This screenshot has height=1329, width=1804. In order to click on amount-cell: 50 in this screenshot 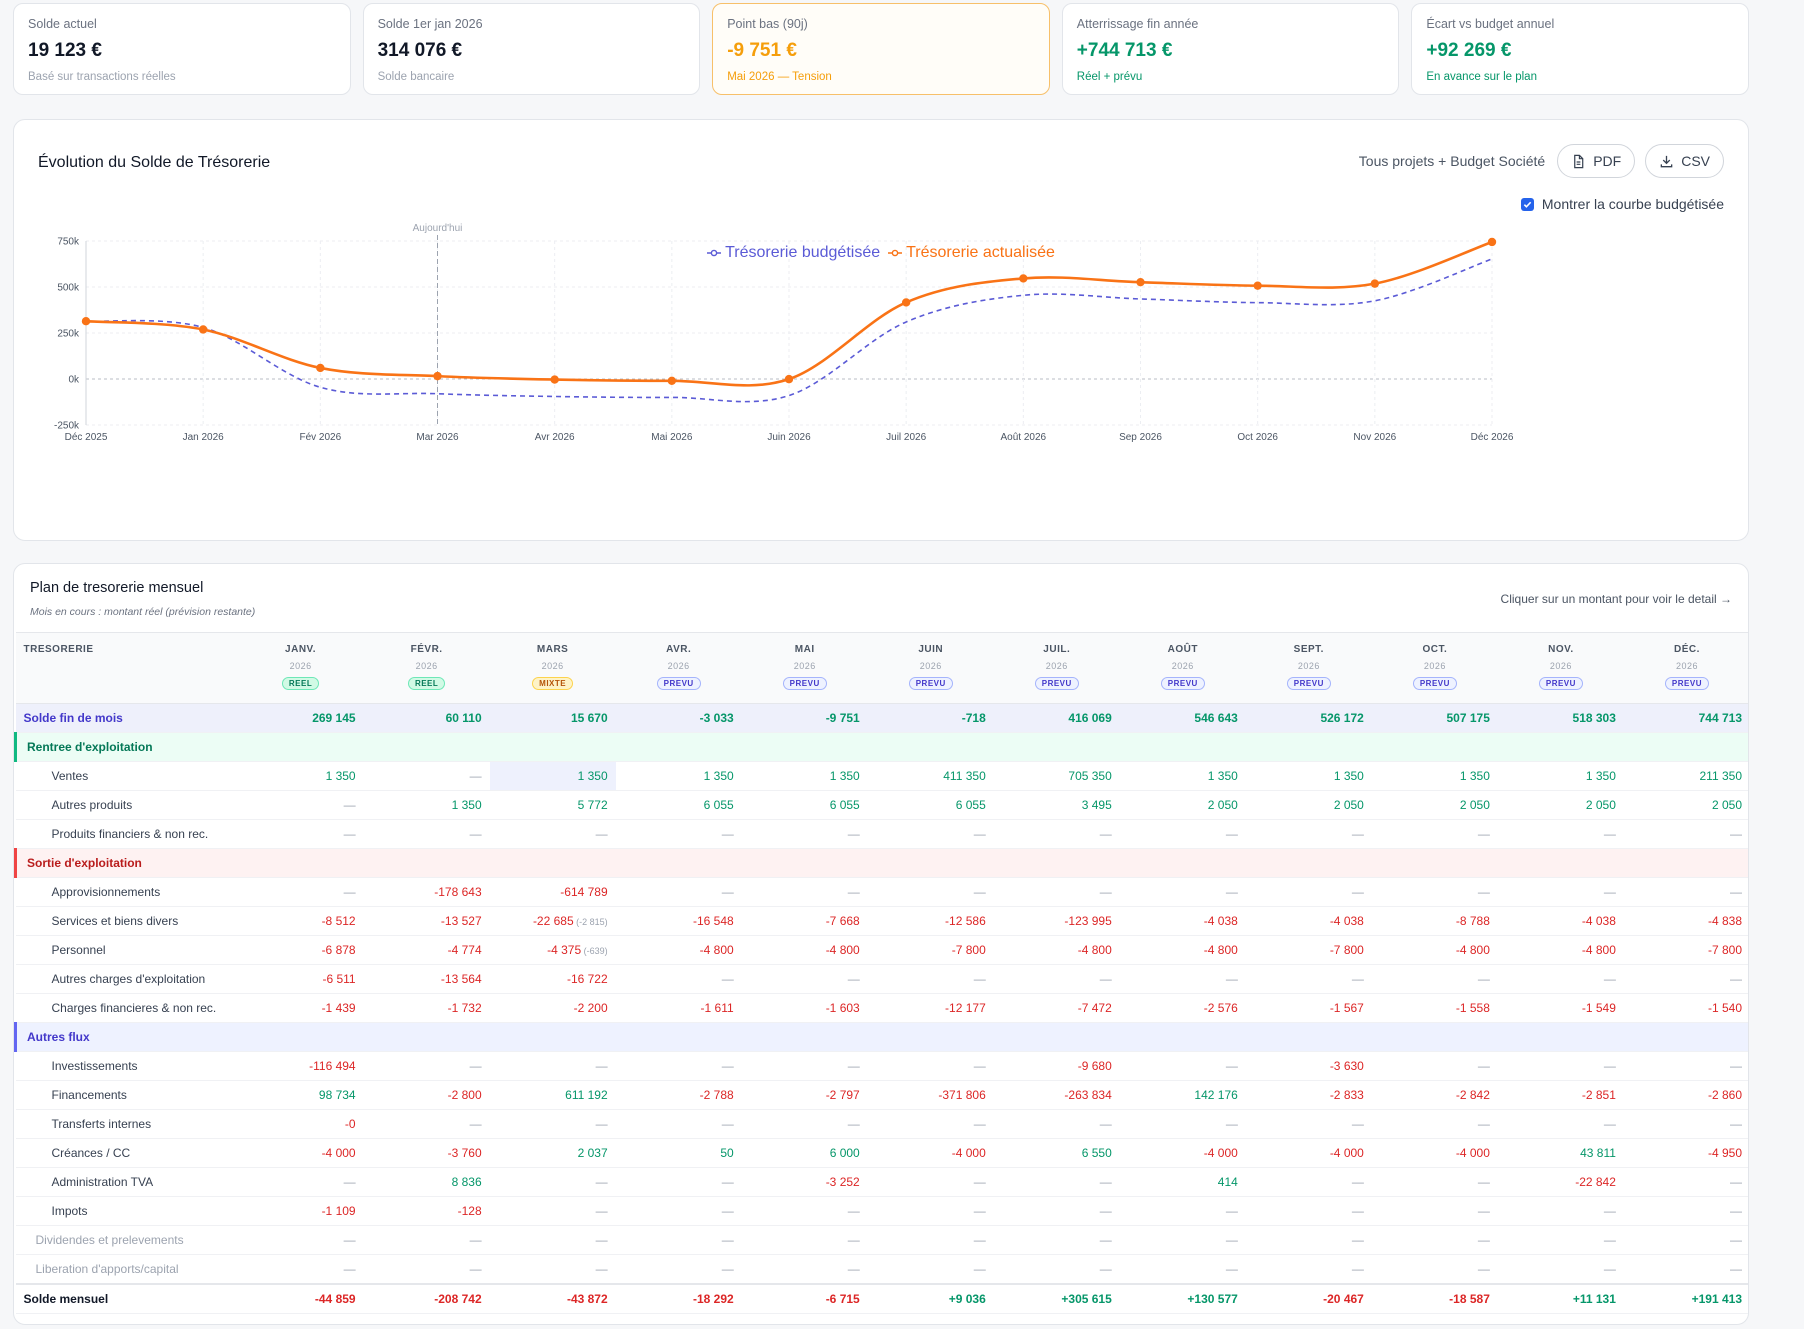, I will do `click(678, 1153)`.